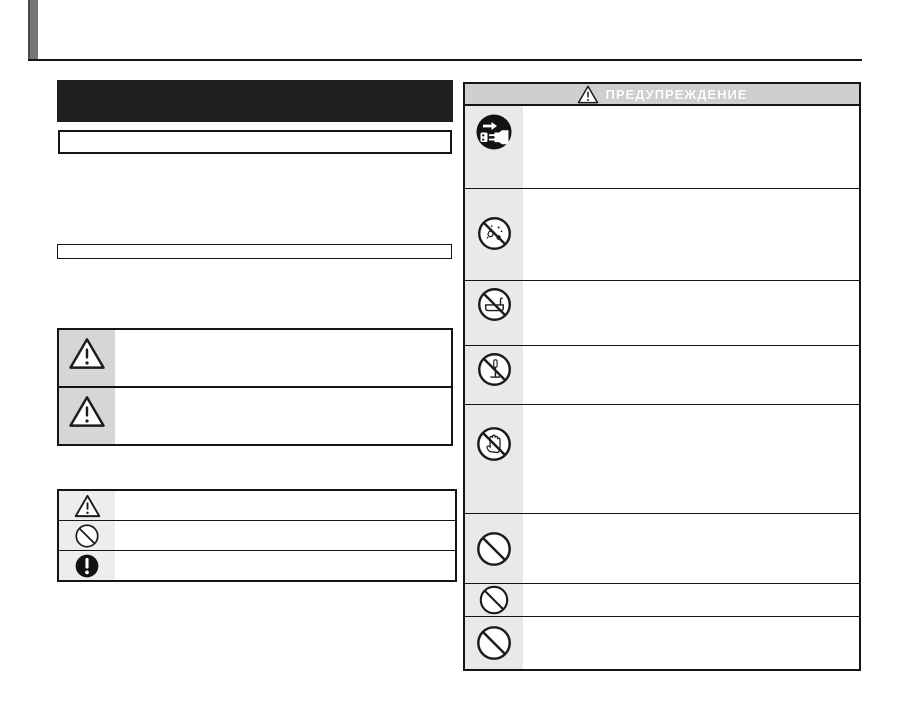 This screenshot has height=720, width=918. I want to click on unplug-power-plug-icon, so click(494, 147).